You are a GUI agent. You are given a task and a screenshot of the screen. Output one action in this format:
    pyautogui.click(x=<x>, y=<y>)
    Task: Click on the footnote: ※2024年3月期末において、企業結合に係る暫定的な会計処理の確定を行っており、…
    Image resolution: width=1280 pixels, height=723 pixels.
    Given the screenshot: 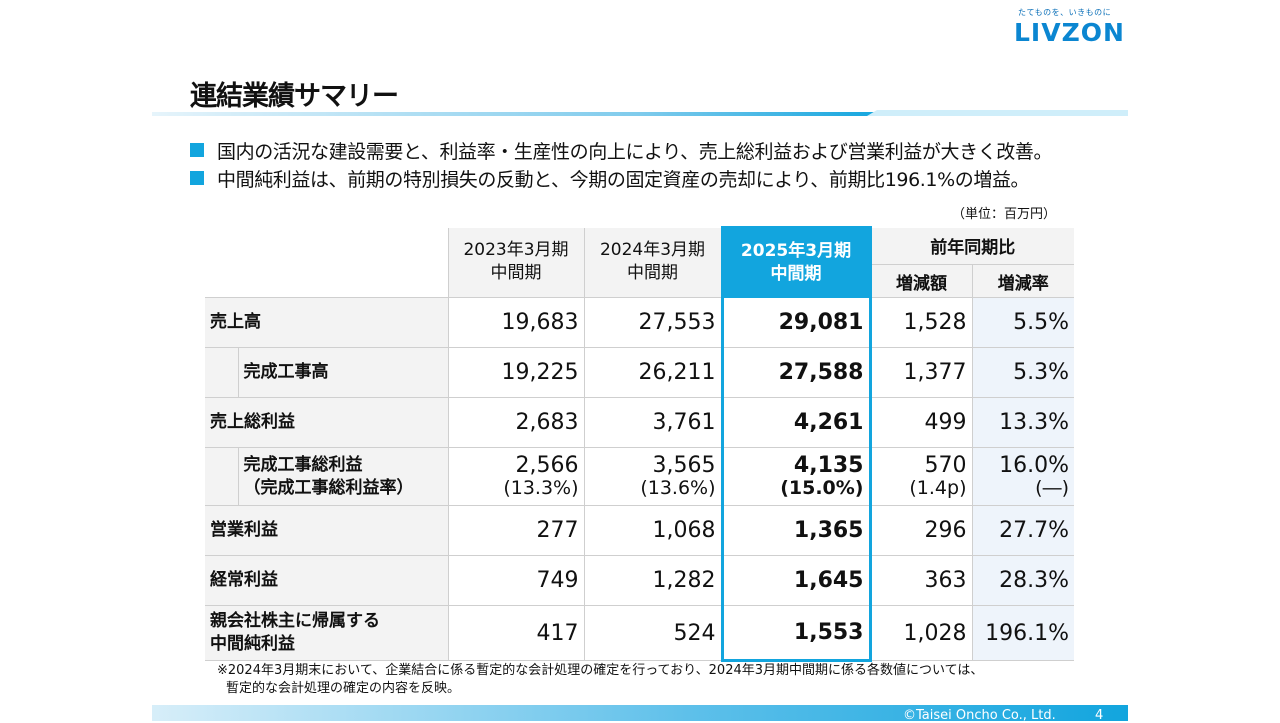 What is the action you would take?
    pyautogui.click(x=600, y=679)
    